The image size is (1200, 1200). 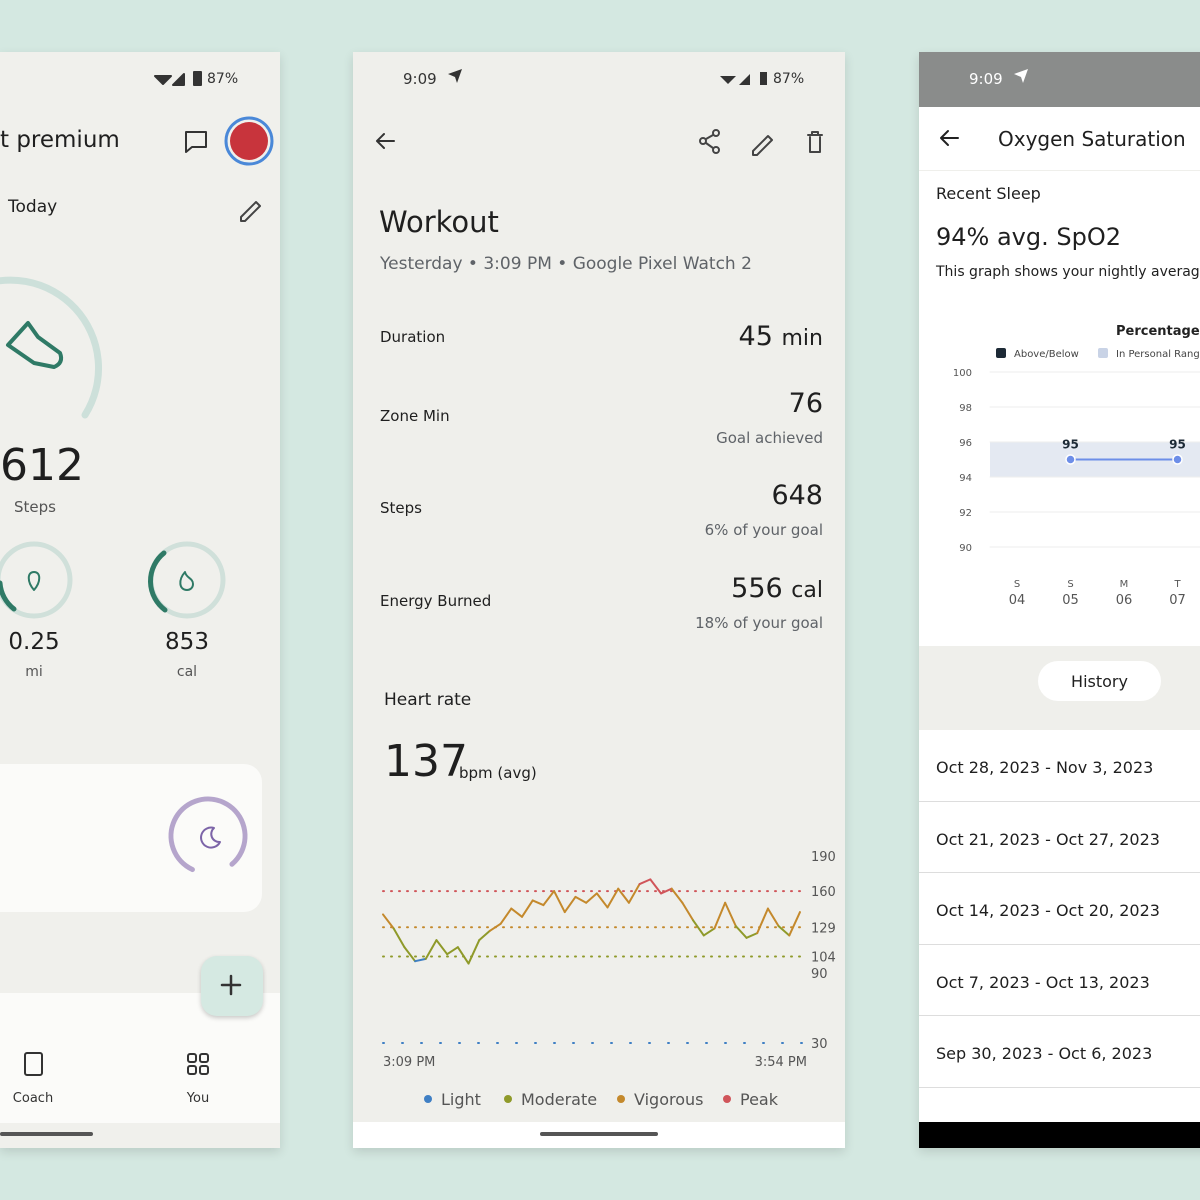 What do you see at coordinates (198, 1098) in the screenshot?
I see `nav-you: You` at bounding box center [198, 1098].